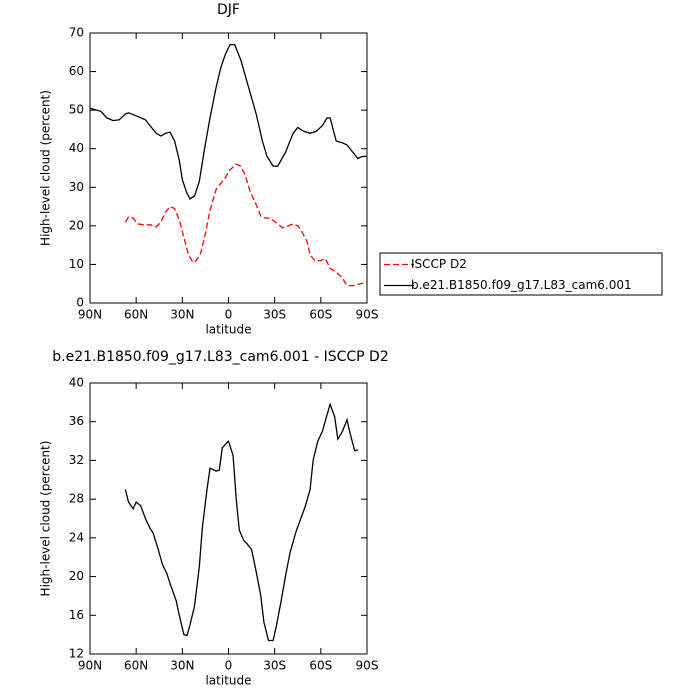 The height and width of the screenshot is (700, 700). I want to click on y-tick-label: 36, so click(76, 421).